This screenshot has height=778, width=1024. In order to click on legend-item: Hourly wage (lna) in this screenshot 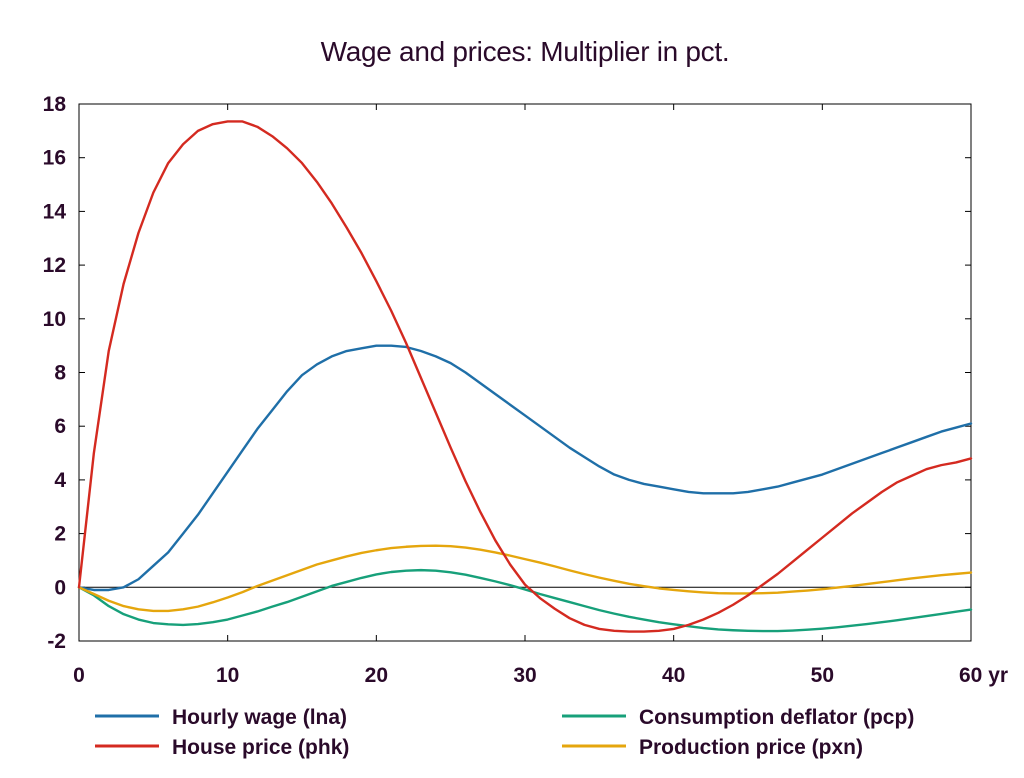, I will do `click(221, 717)`.